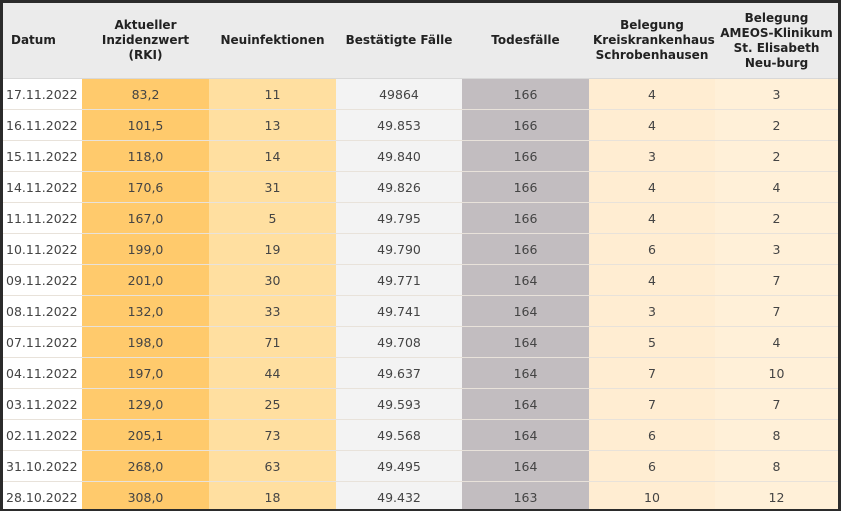  Describe the element at coordinates (399, 373) in the screenshot. I see `cell-confirmed-cases: 49.637` at that location.